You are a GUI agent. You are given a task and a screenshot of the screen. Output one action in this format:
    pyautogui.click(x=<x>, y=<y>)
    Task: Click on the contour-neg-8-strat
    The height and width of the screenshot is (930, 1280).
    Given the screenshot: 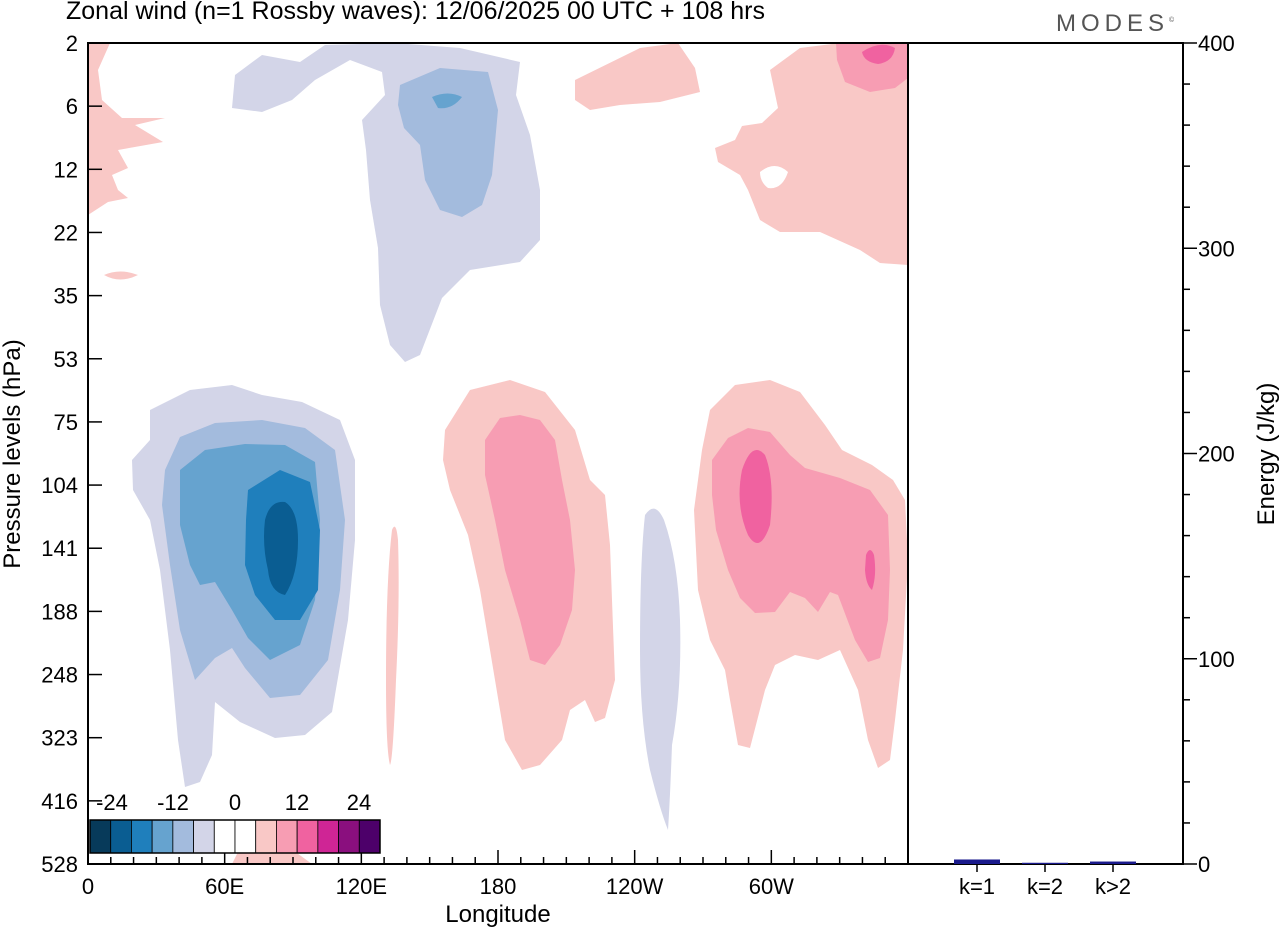 What is the action you would take?
    pyautogui.click(x=448, y=142)
    